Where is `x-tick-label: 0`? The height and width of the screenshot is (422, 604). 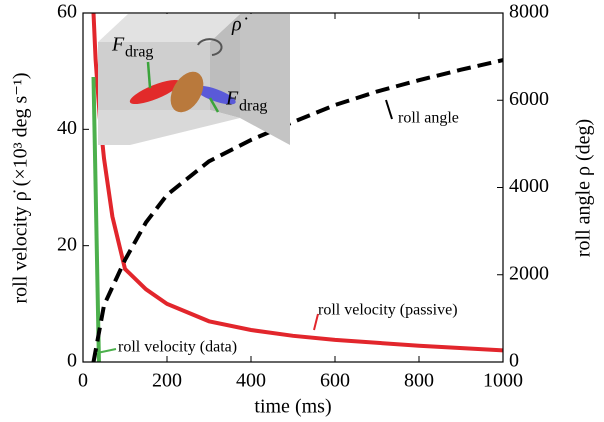
x-tick-label: 0 is located at coordinates (83, 381).